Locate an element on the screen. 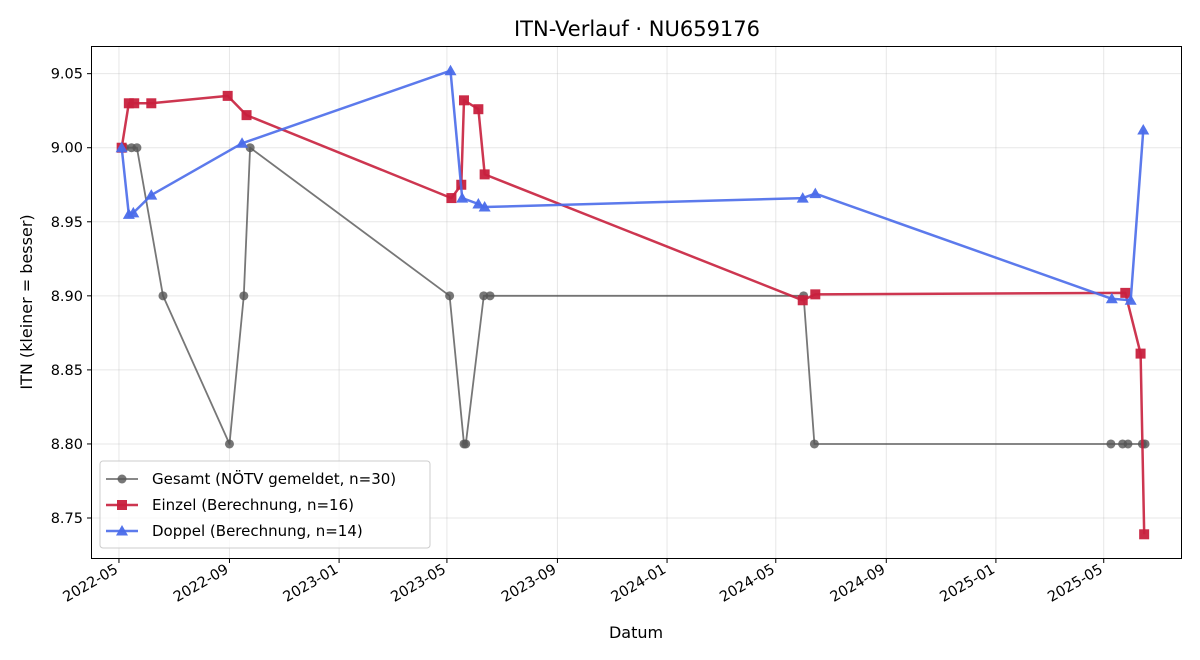 Image resolution: width=1200 pixels, height=660 pixels. x-tick-label: 2022-05 is located at coordinates (90, 584).